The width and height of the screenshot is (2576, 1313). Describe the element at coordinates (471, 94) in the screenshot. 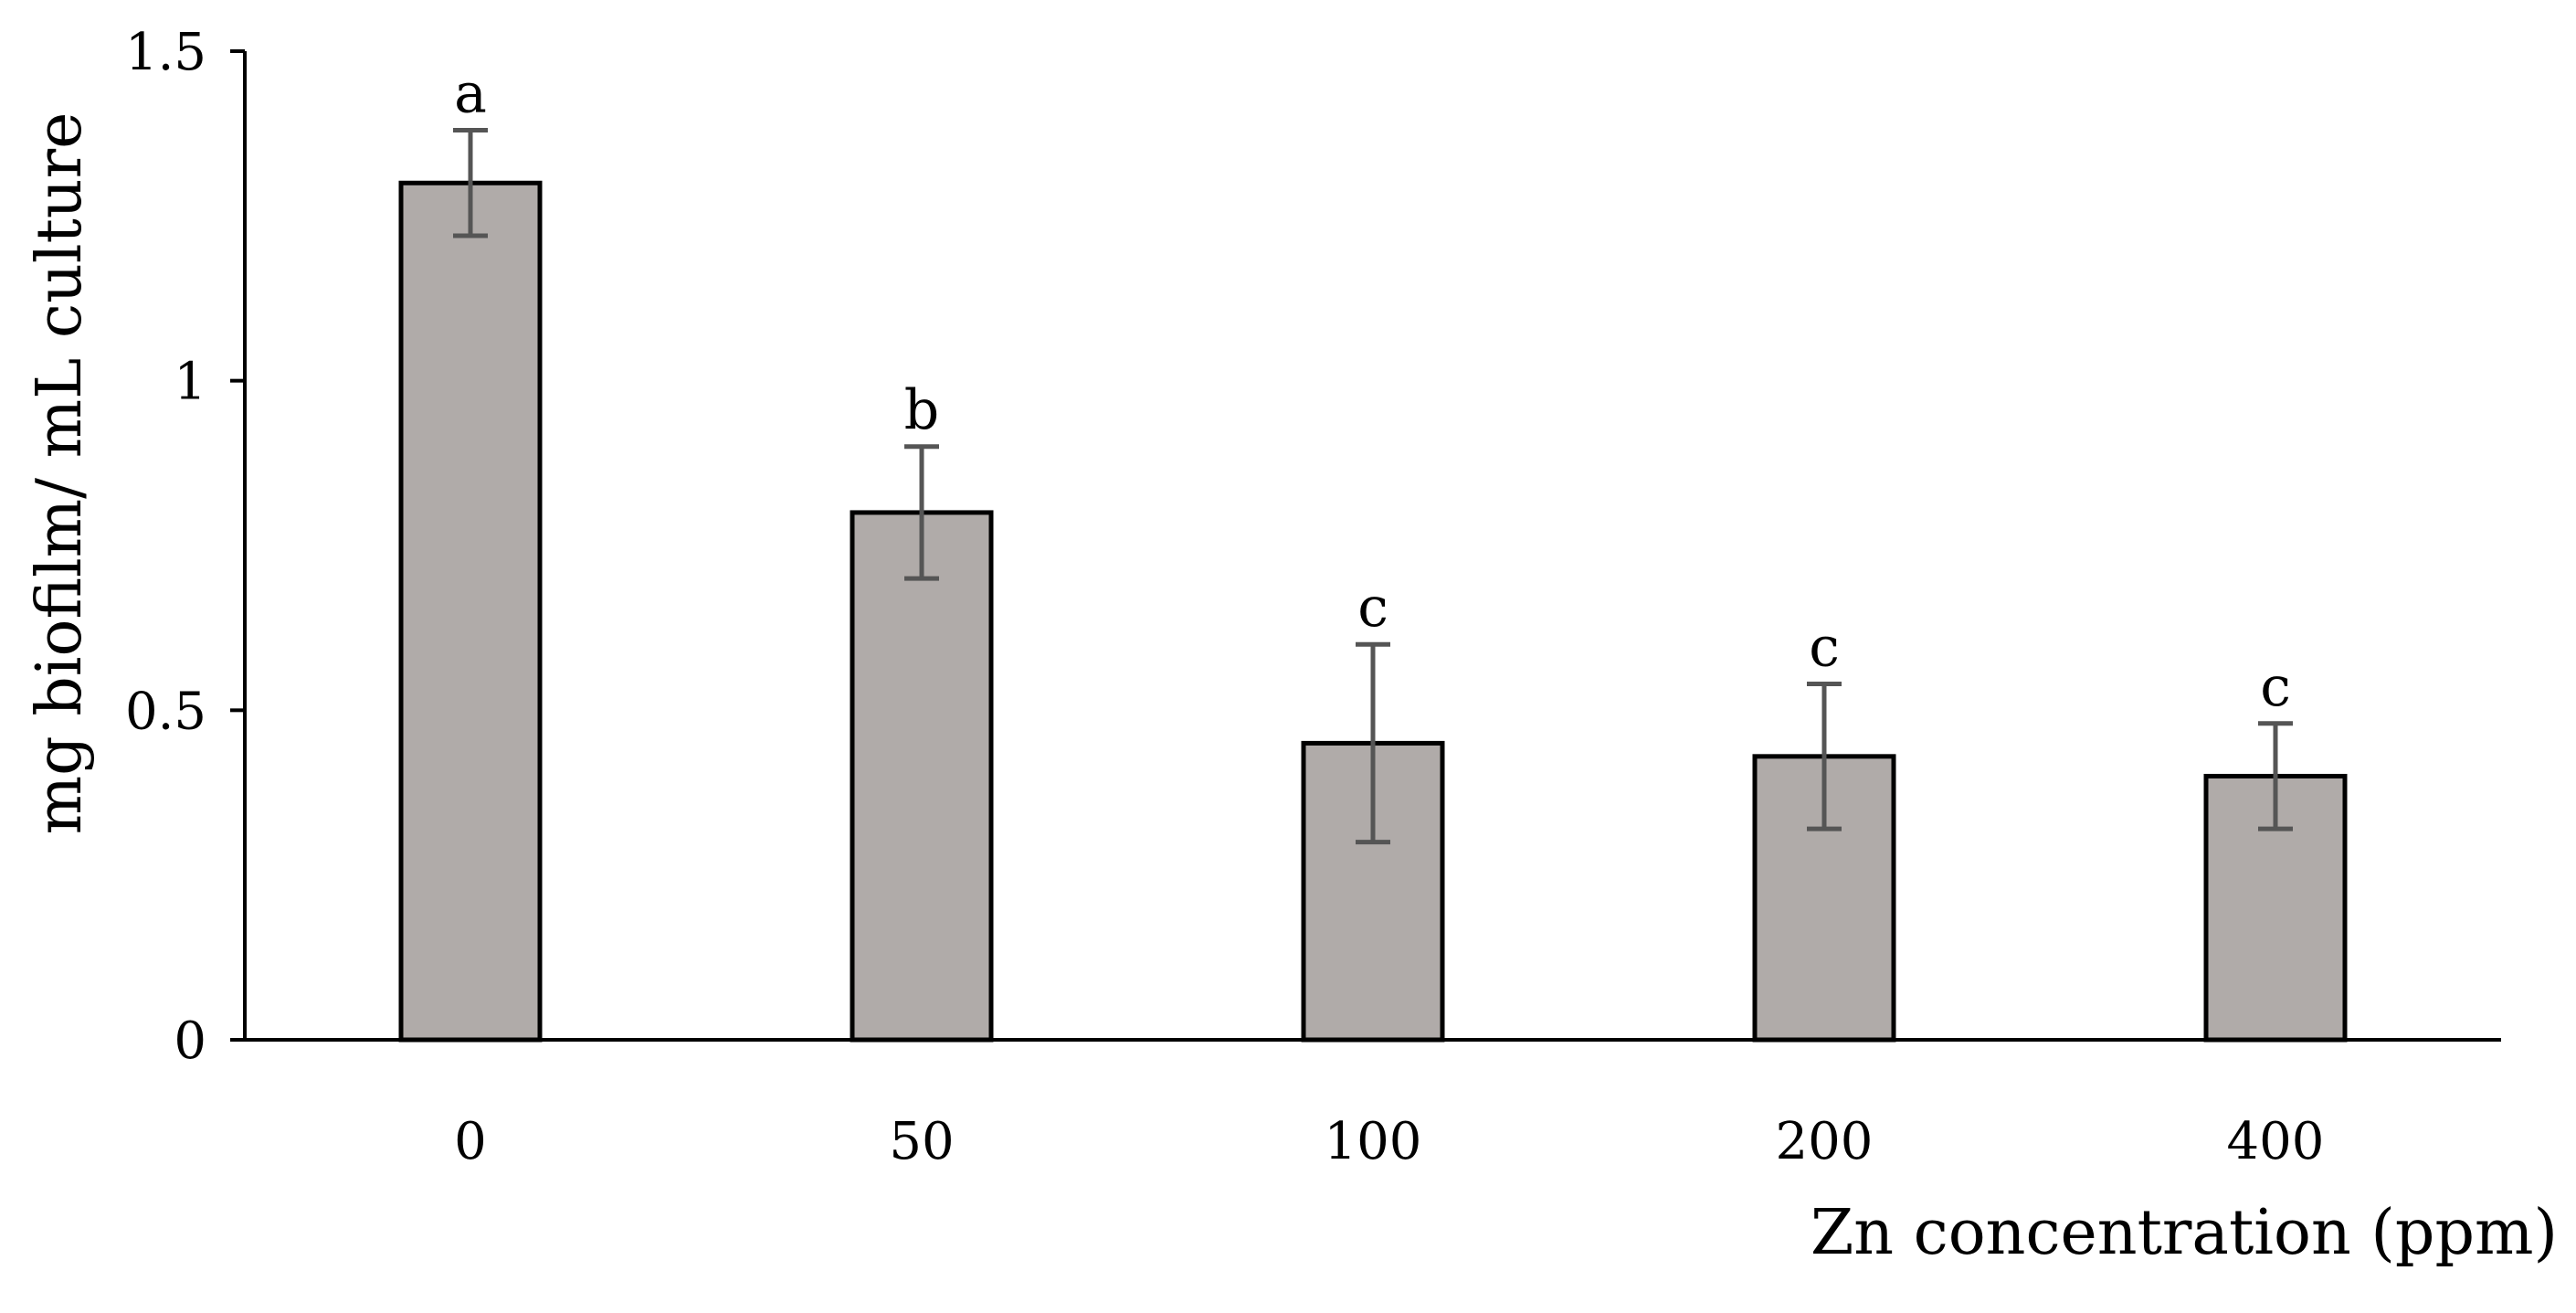

I see `significance-label-0: a` at that location.